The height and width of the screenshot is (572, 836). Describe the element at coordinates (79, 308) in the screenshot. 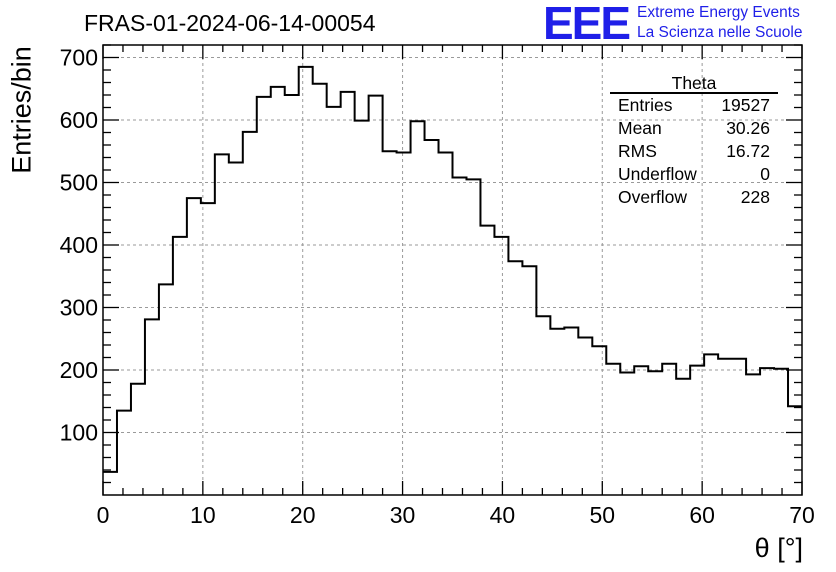

I see `y-tick-label: 300` at that location.